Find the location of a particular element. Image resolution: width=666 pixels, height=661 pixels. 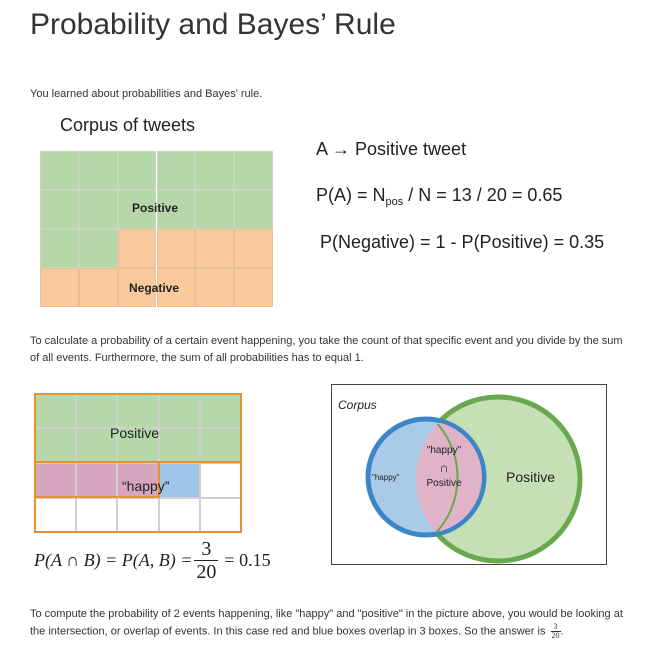

equation-lhs: P(A ∩ B) = P(A, B) = is located at coordinates (113, 560).